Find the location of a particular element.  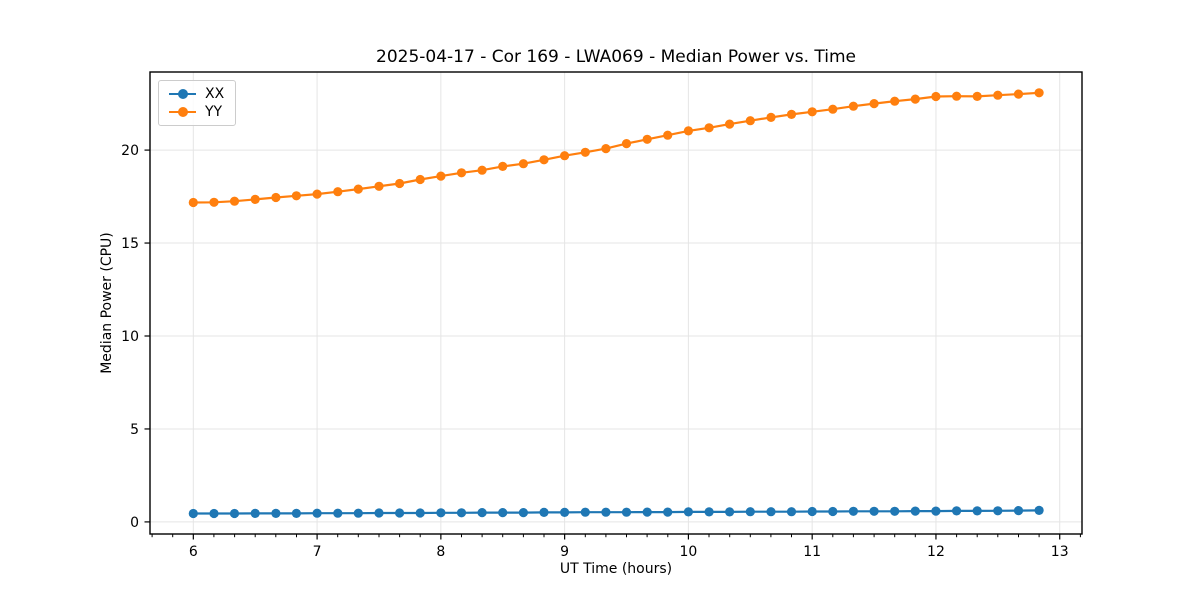

x-tick-label: 12 is located at coordinates (936, 552).